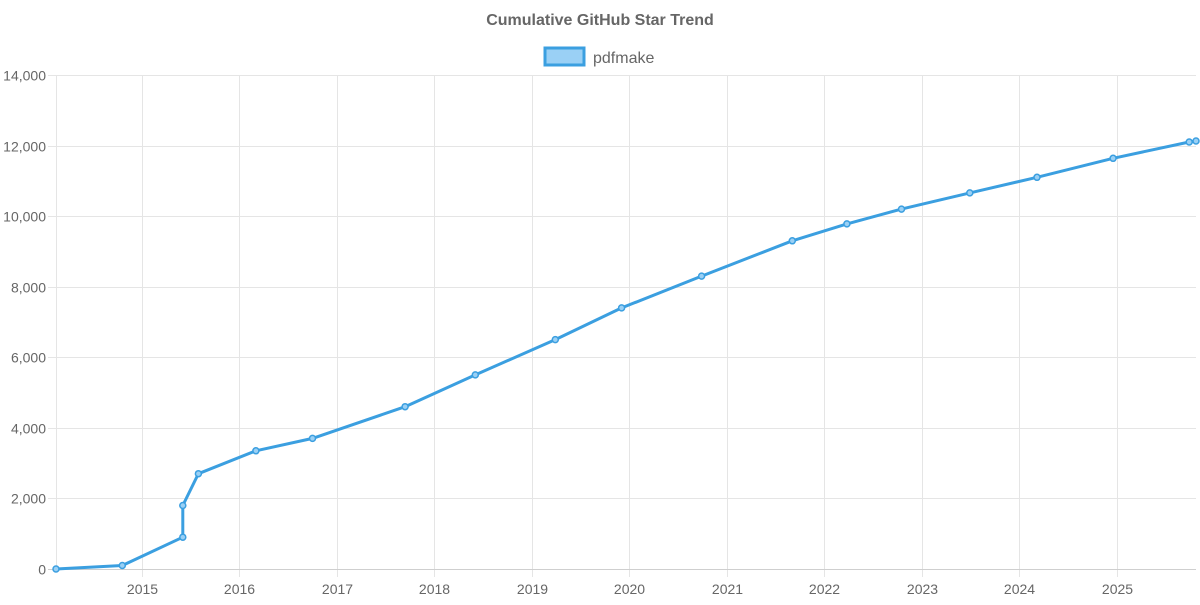 The image size is (1200, 605). I want to click on y-tick-label: 0, so click(42, 570).